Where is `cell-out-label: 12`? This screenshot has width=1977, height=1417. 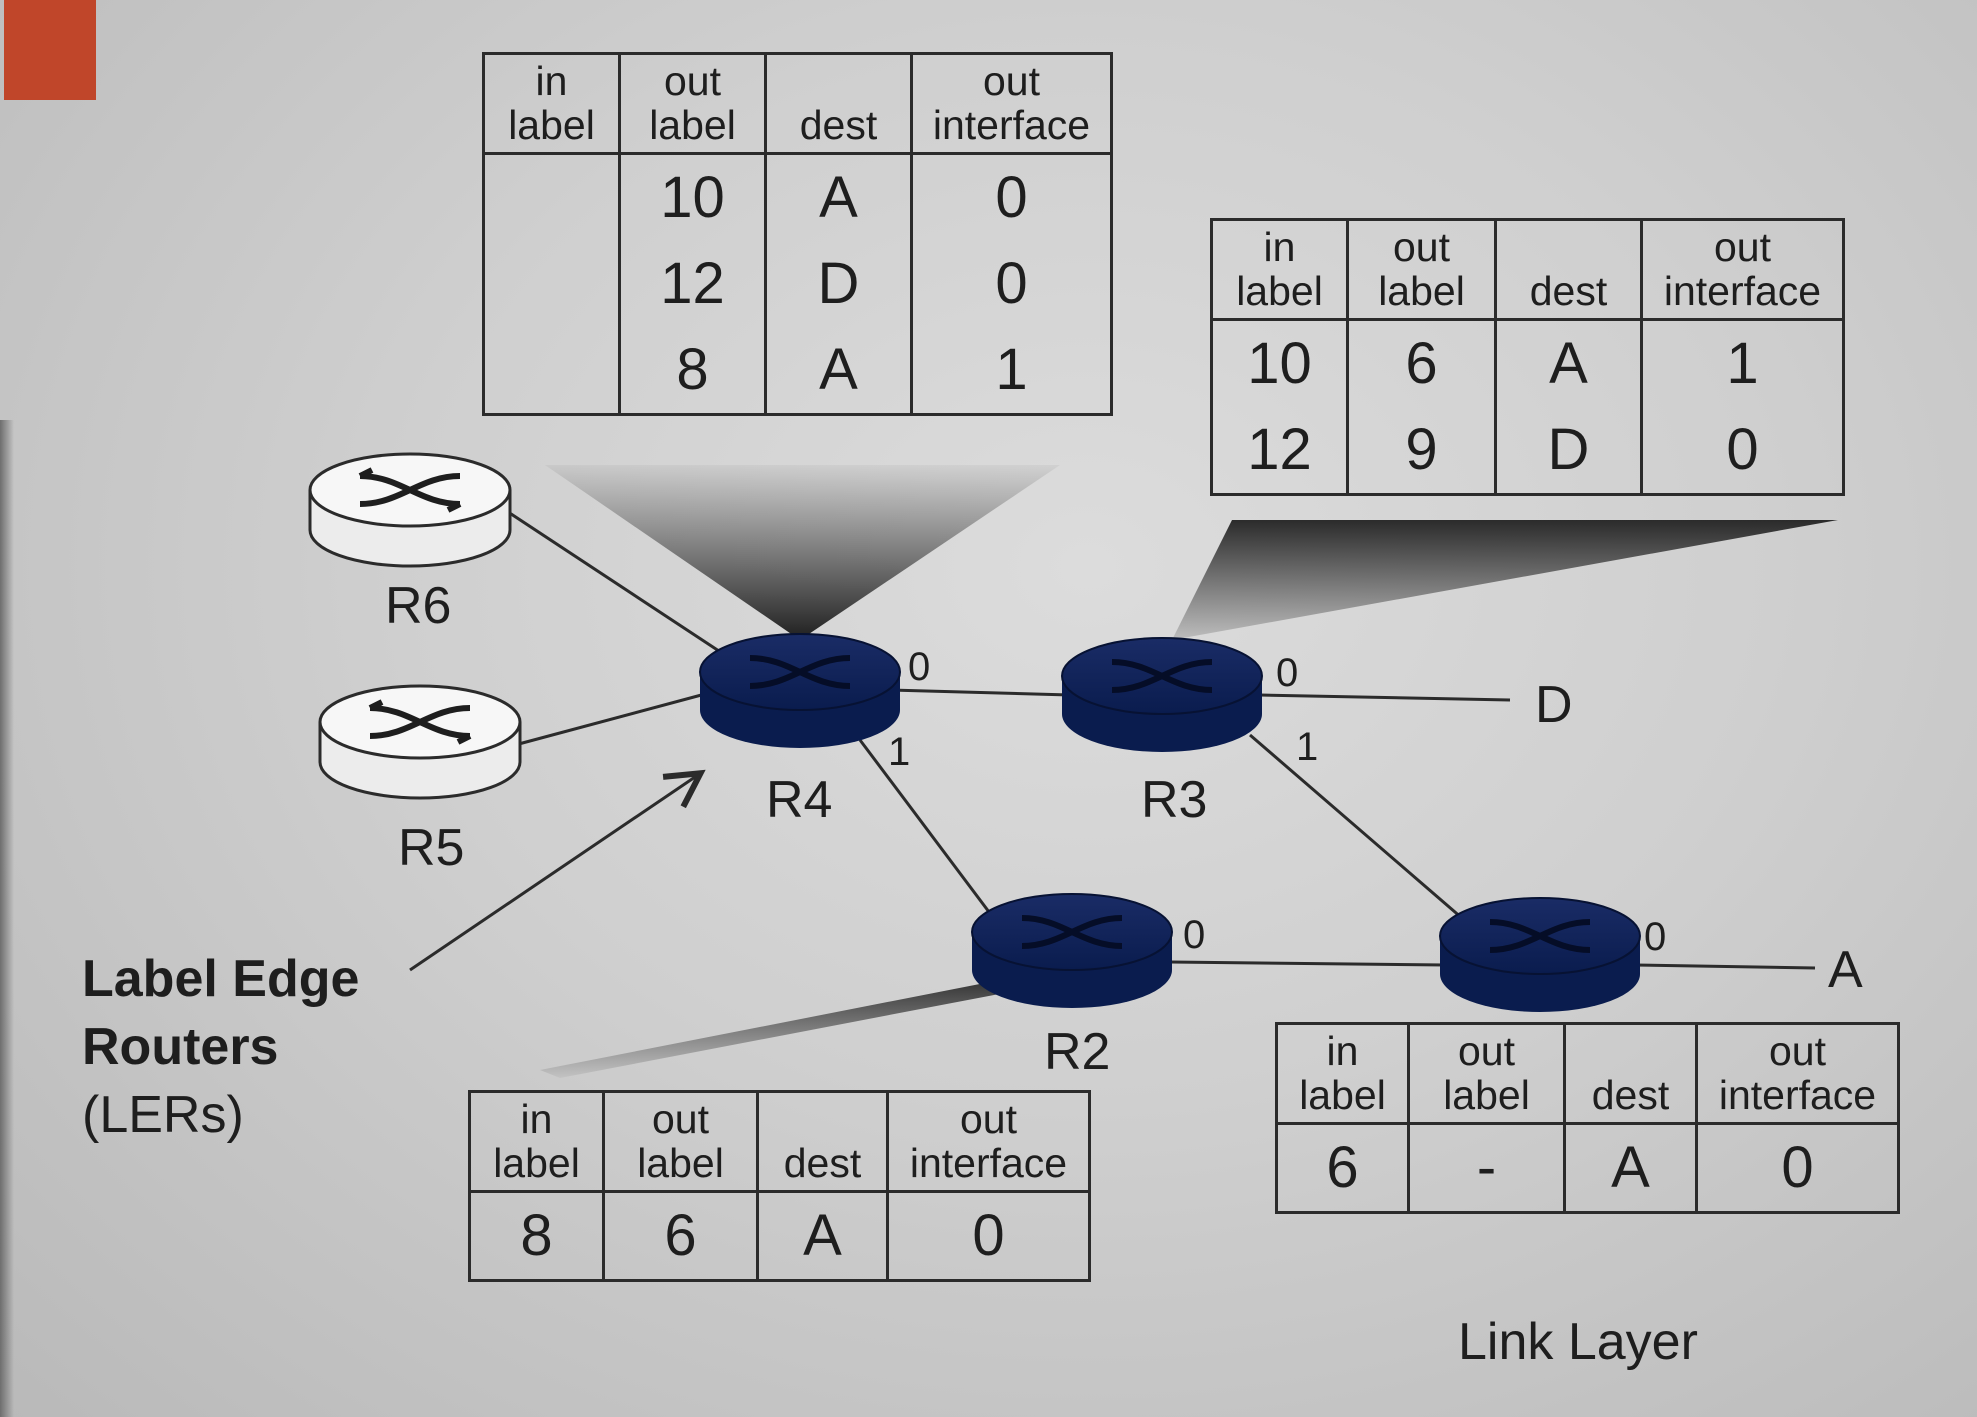 cell-out-label: 12 is located at coordinates (692, 283).